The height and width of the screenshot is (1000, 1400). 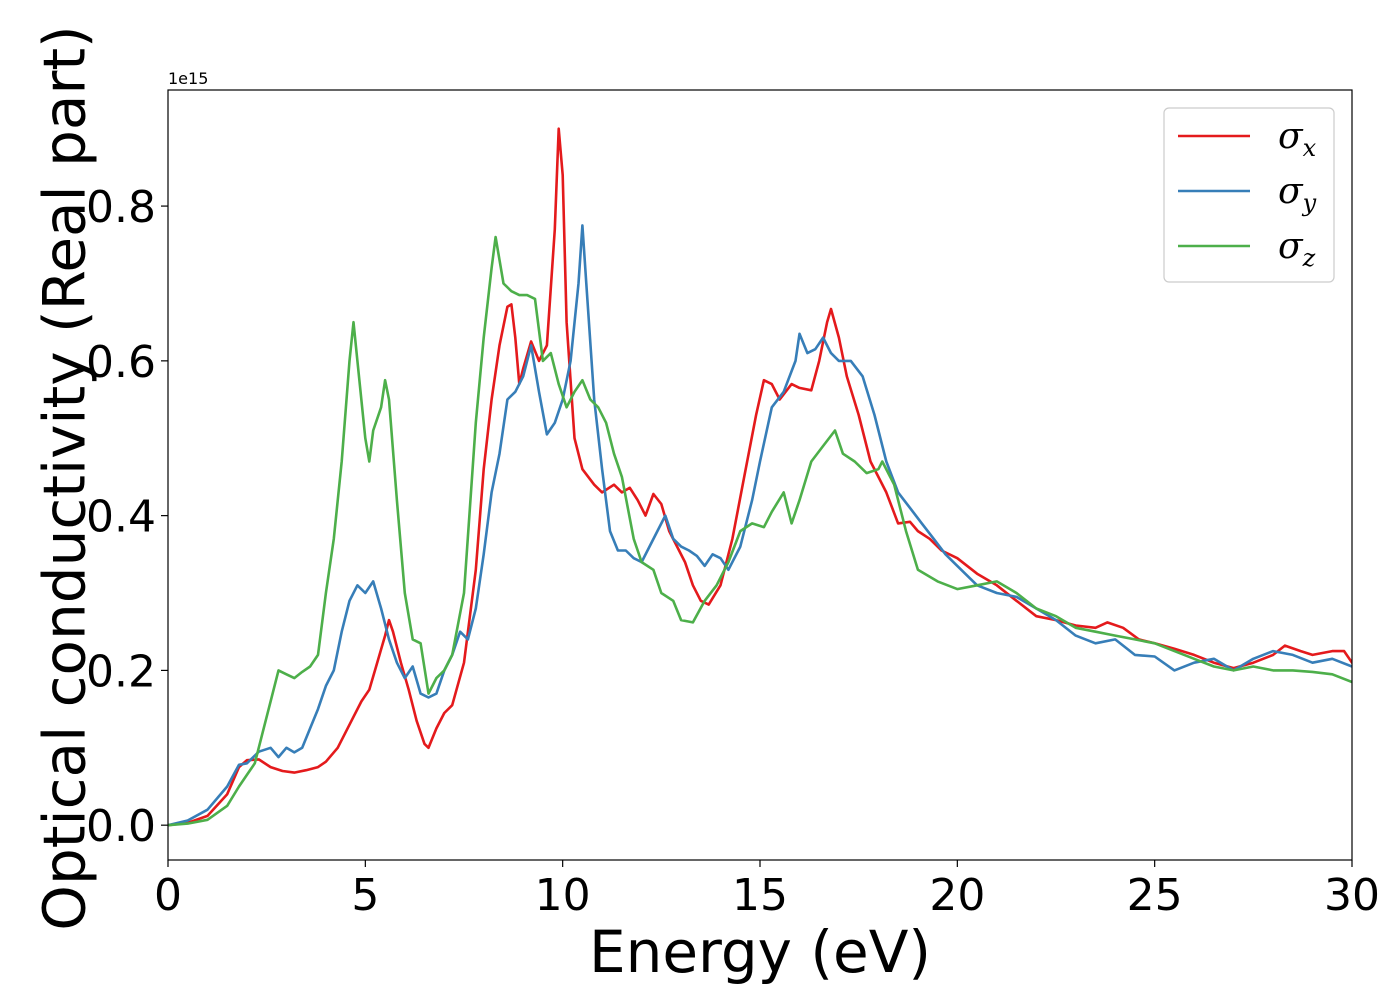 I want to click on y-tick-label: 0.4, so click(x=121, y=517).